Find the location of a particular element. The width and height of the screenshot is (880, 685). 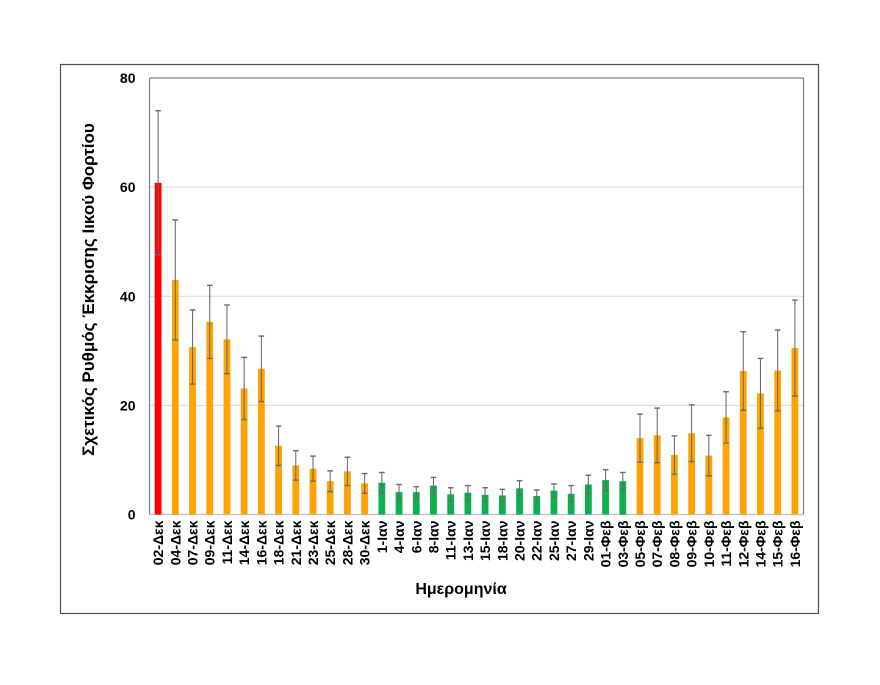

svg-text: 20 is located at coordinates (128, 405).